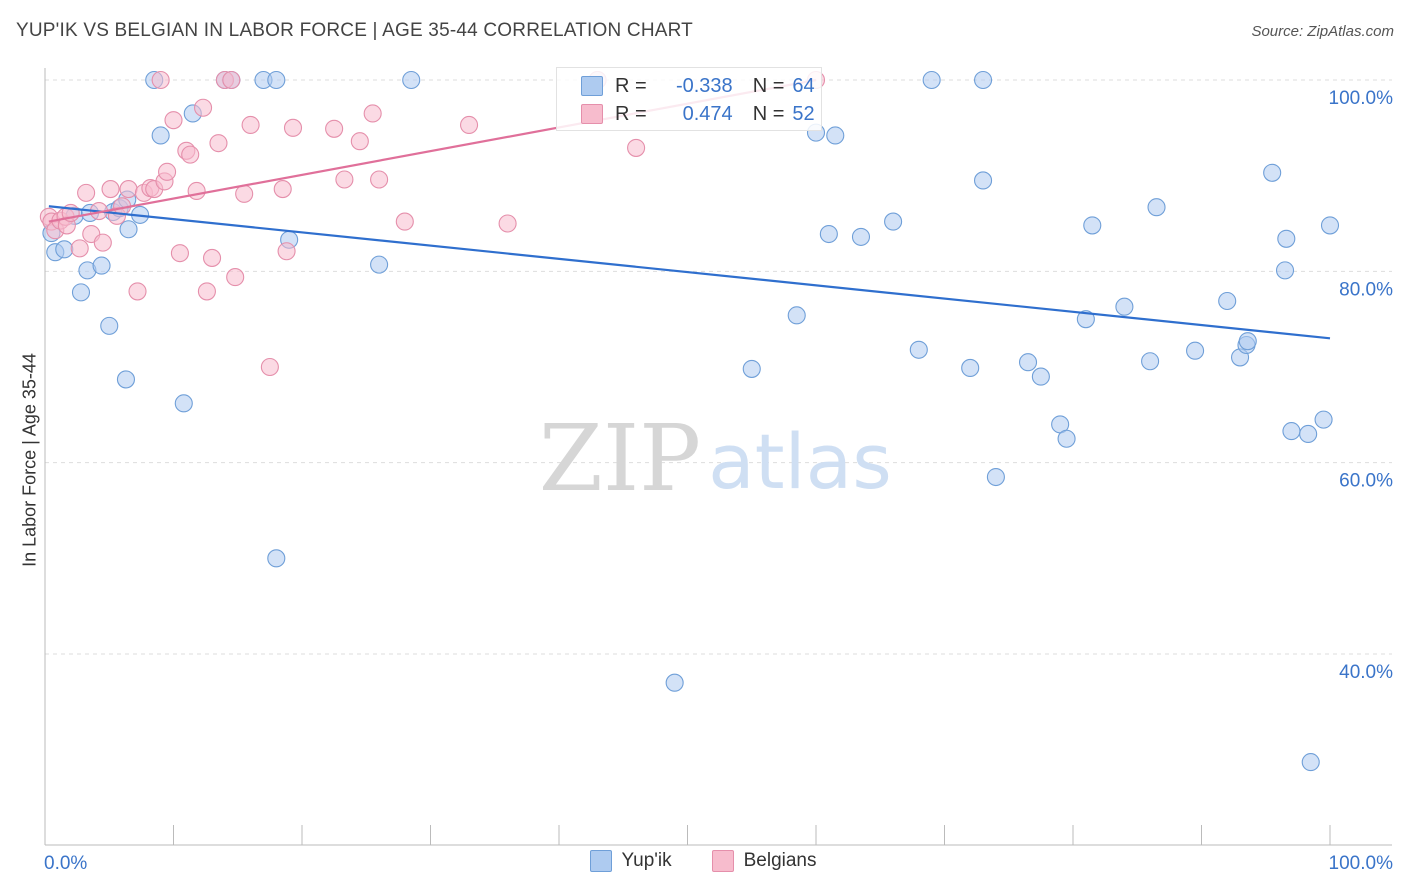 The width and height of the screenshot is (1406, 892). I want to click on legend-item-yupik: Yup'ik, so click(630, 861).